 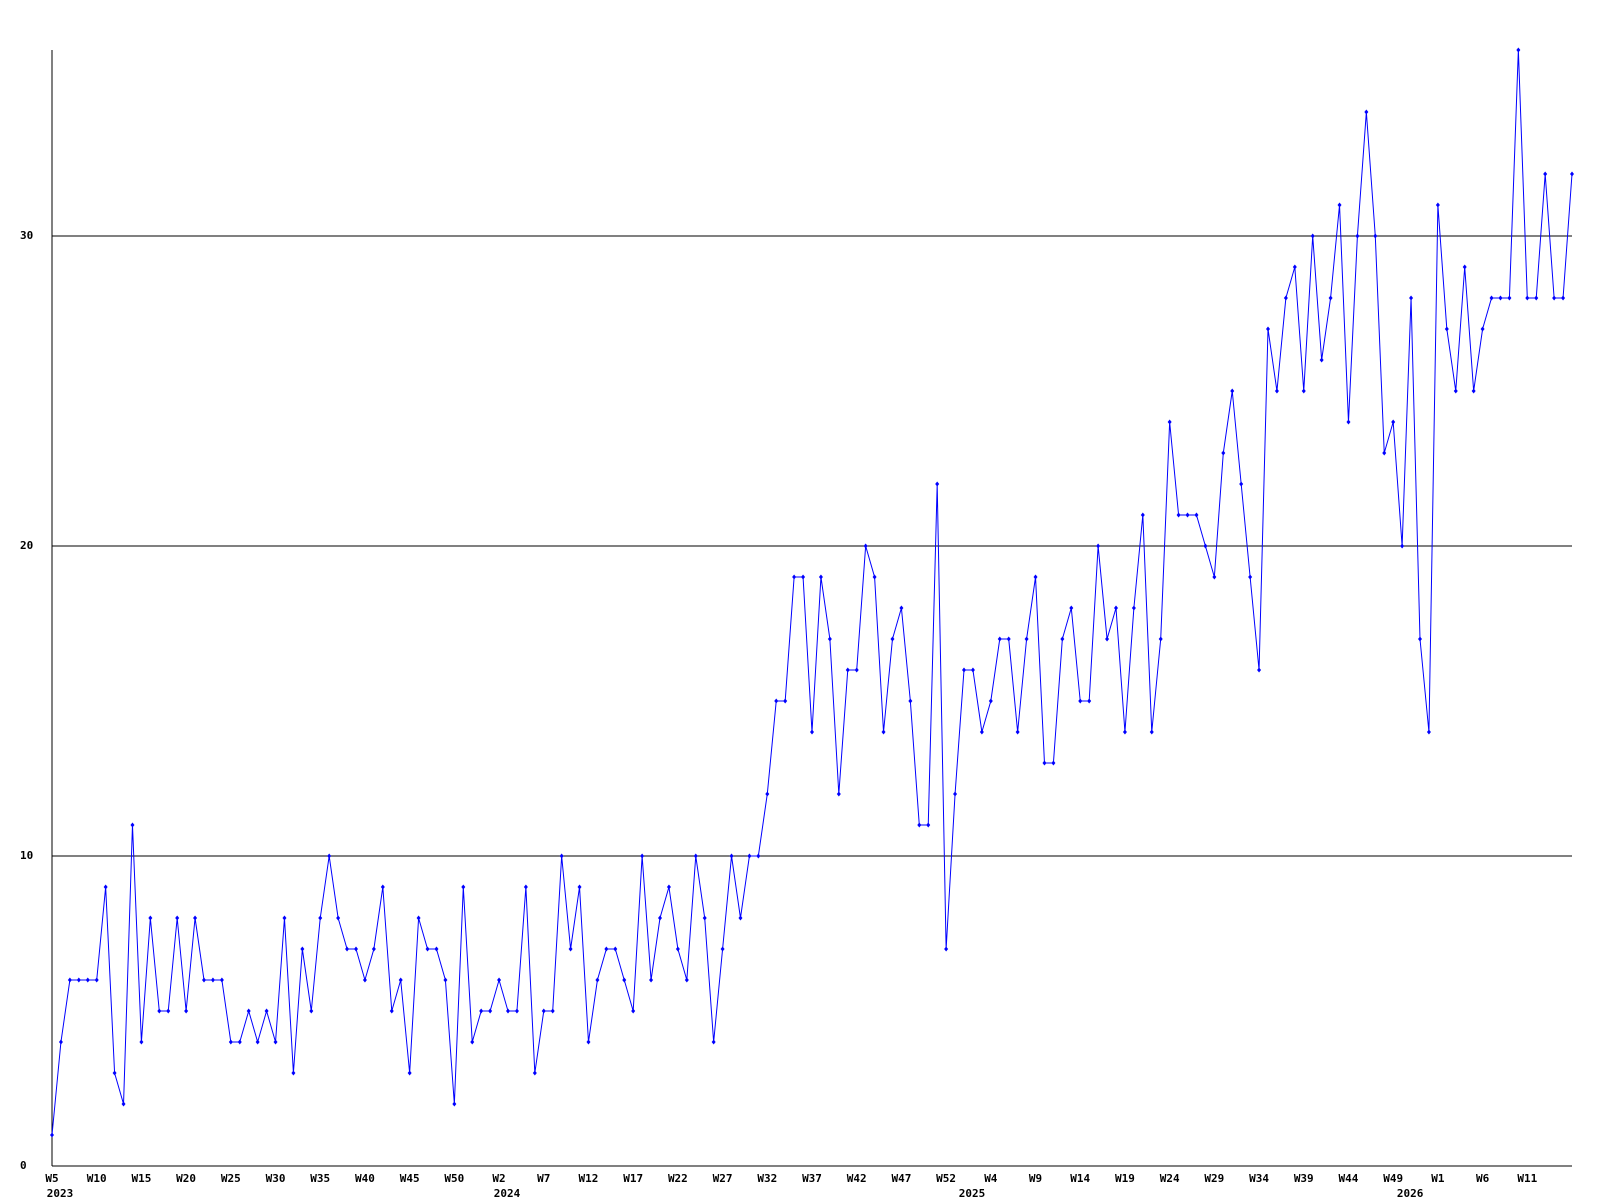 I want to click on x-tick-label: W27, so click(x=723, y=1178).